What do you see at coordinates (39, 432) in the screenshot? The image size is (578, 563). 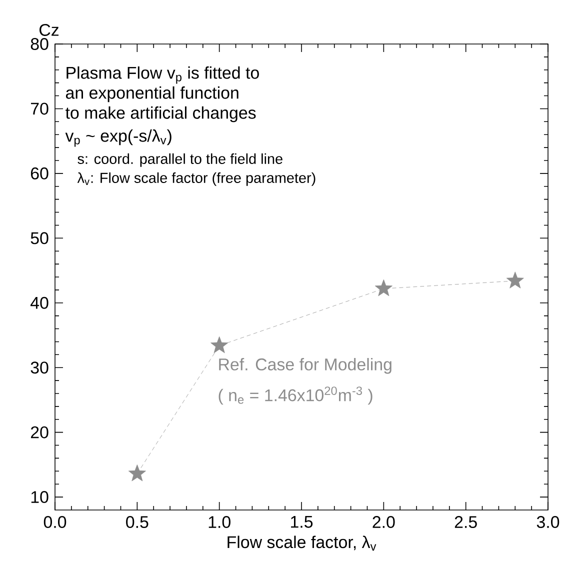 I see `y-tick-label: 20` at bounding box center [39, 432].